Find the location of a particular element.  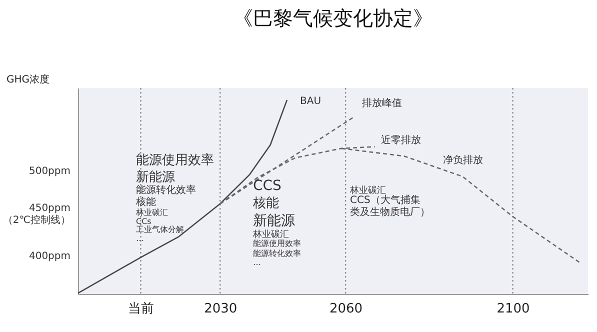

chart-title: 《巴黎气候变化协定》 is located at coordinates (333, 18).